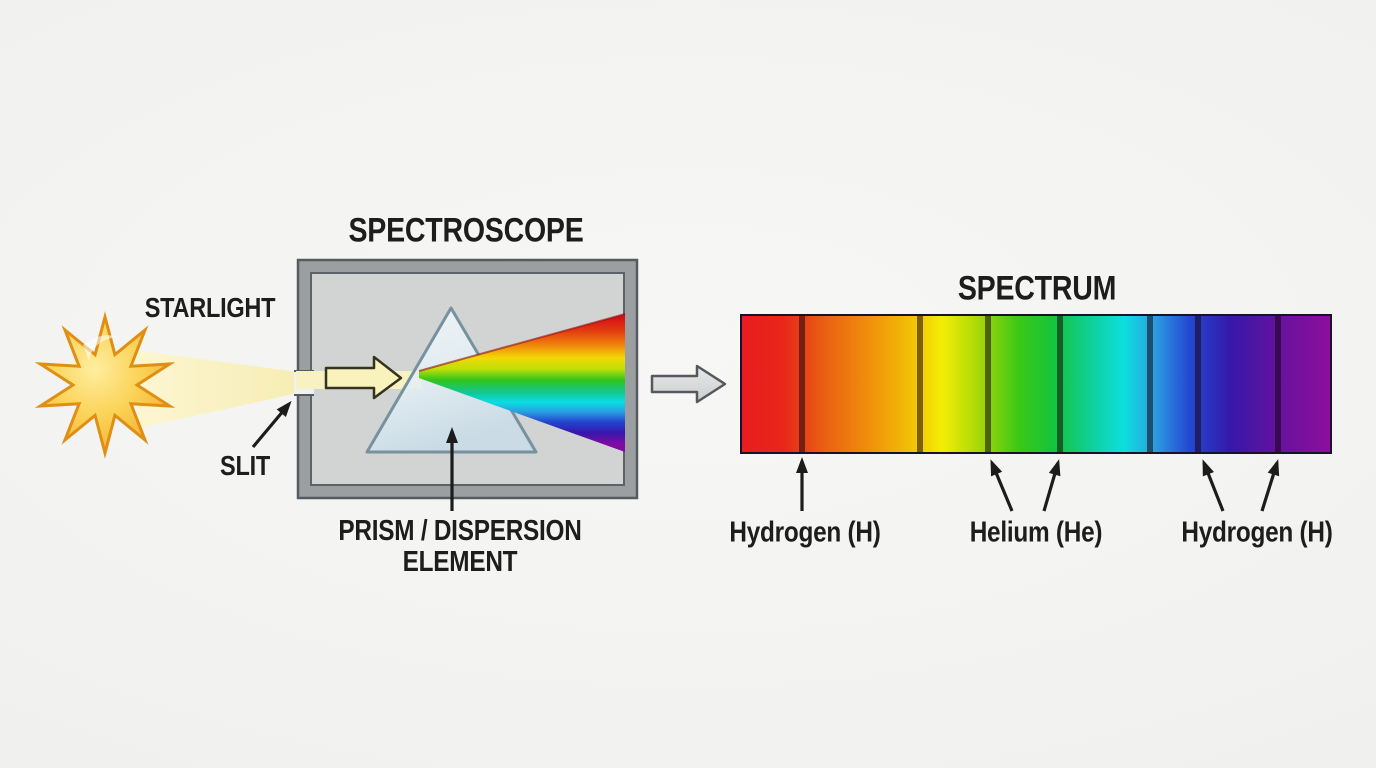 The width and height of the screenshot is (1376, 768). What do you see at coordinates (1036, 384) in the screenshot?
I see `spectrum-bar` at bounding box center [1036, 384].